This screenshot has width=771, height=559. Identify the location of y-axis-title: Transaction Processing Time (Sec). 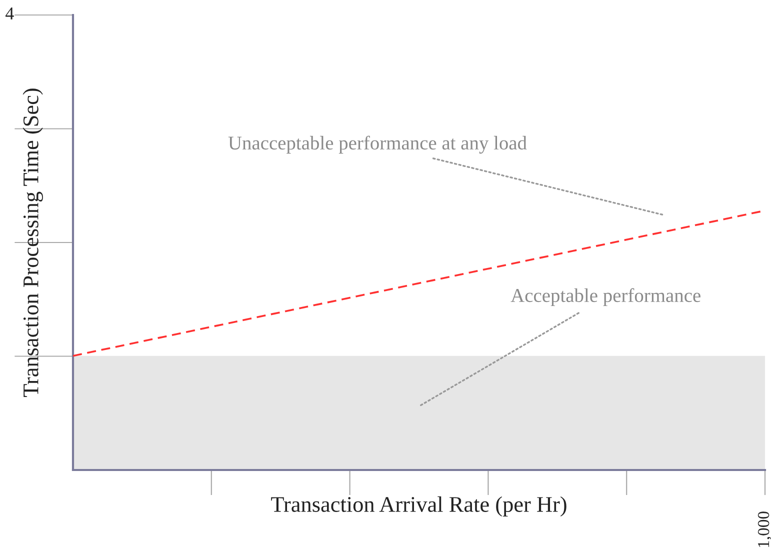
(32, 242).